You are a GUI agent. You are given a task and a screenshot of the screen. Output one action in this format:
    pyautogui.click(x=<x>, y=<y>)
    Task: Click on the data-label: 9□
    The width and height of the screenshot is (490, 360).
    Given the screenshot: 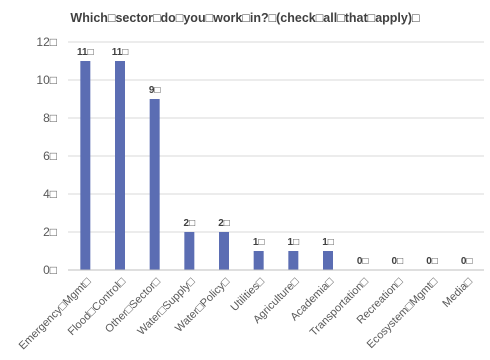 What is the action you would take?
    pyautogui.click(x=155, y=90)
    